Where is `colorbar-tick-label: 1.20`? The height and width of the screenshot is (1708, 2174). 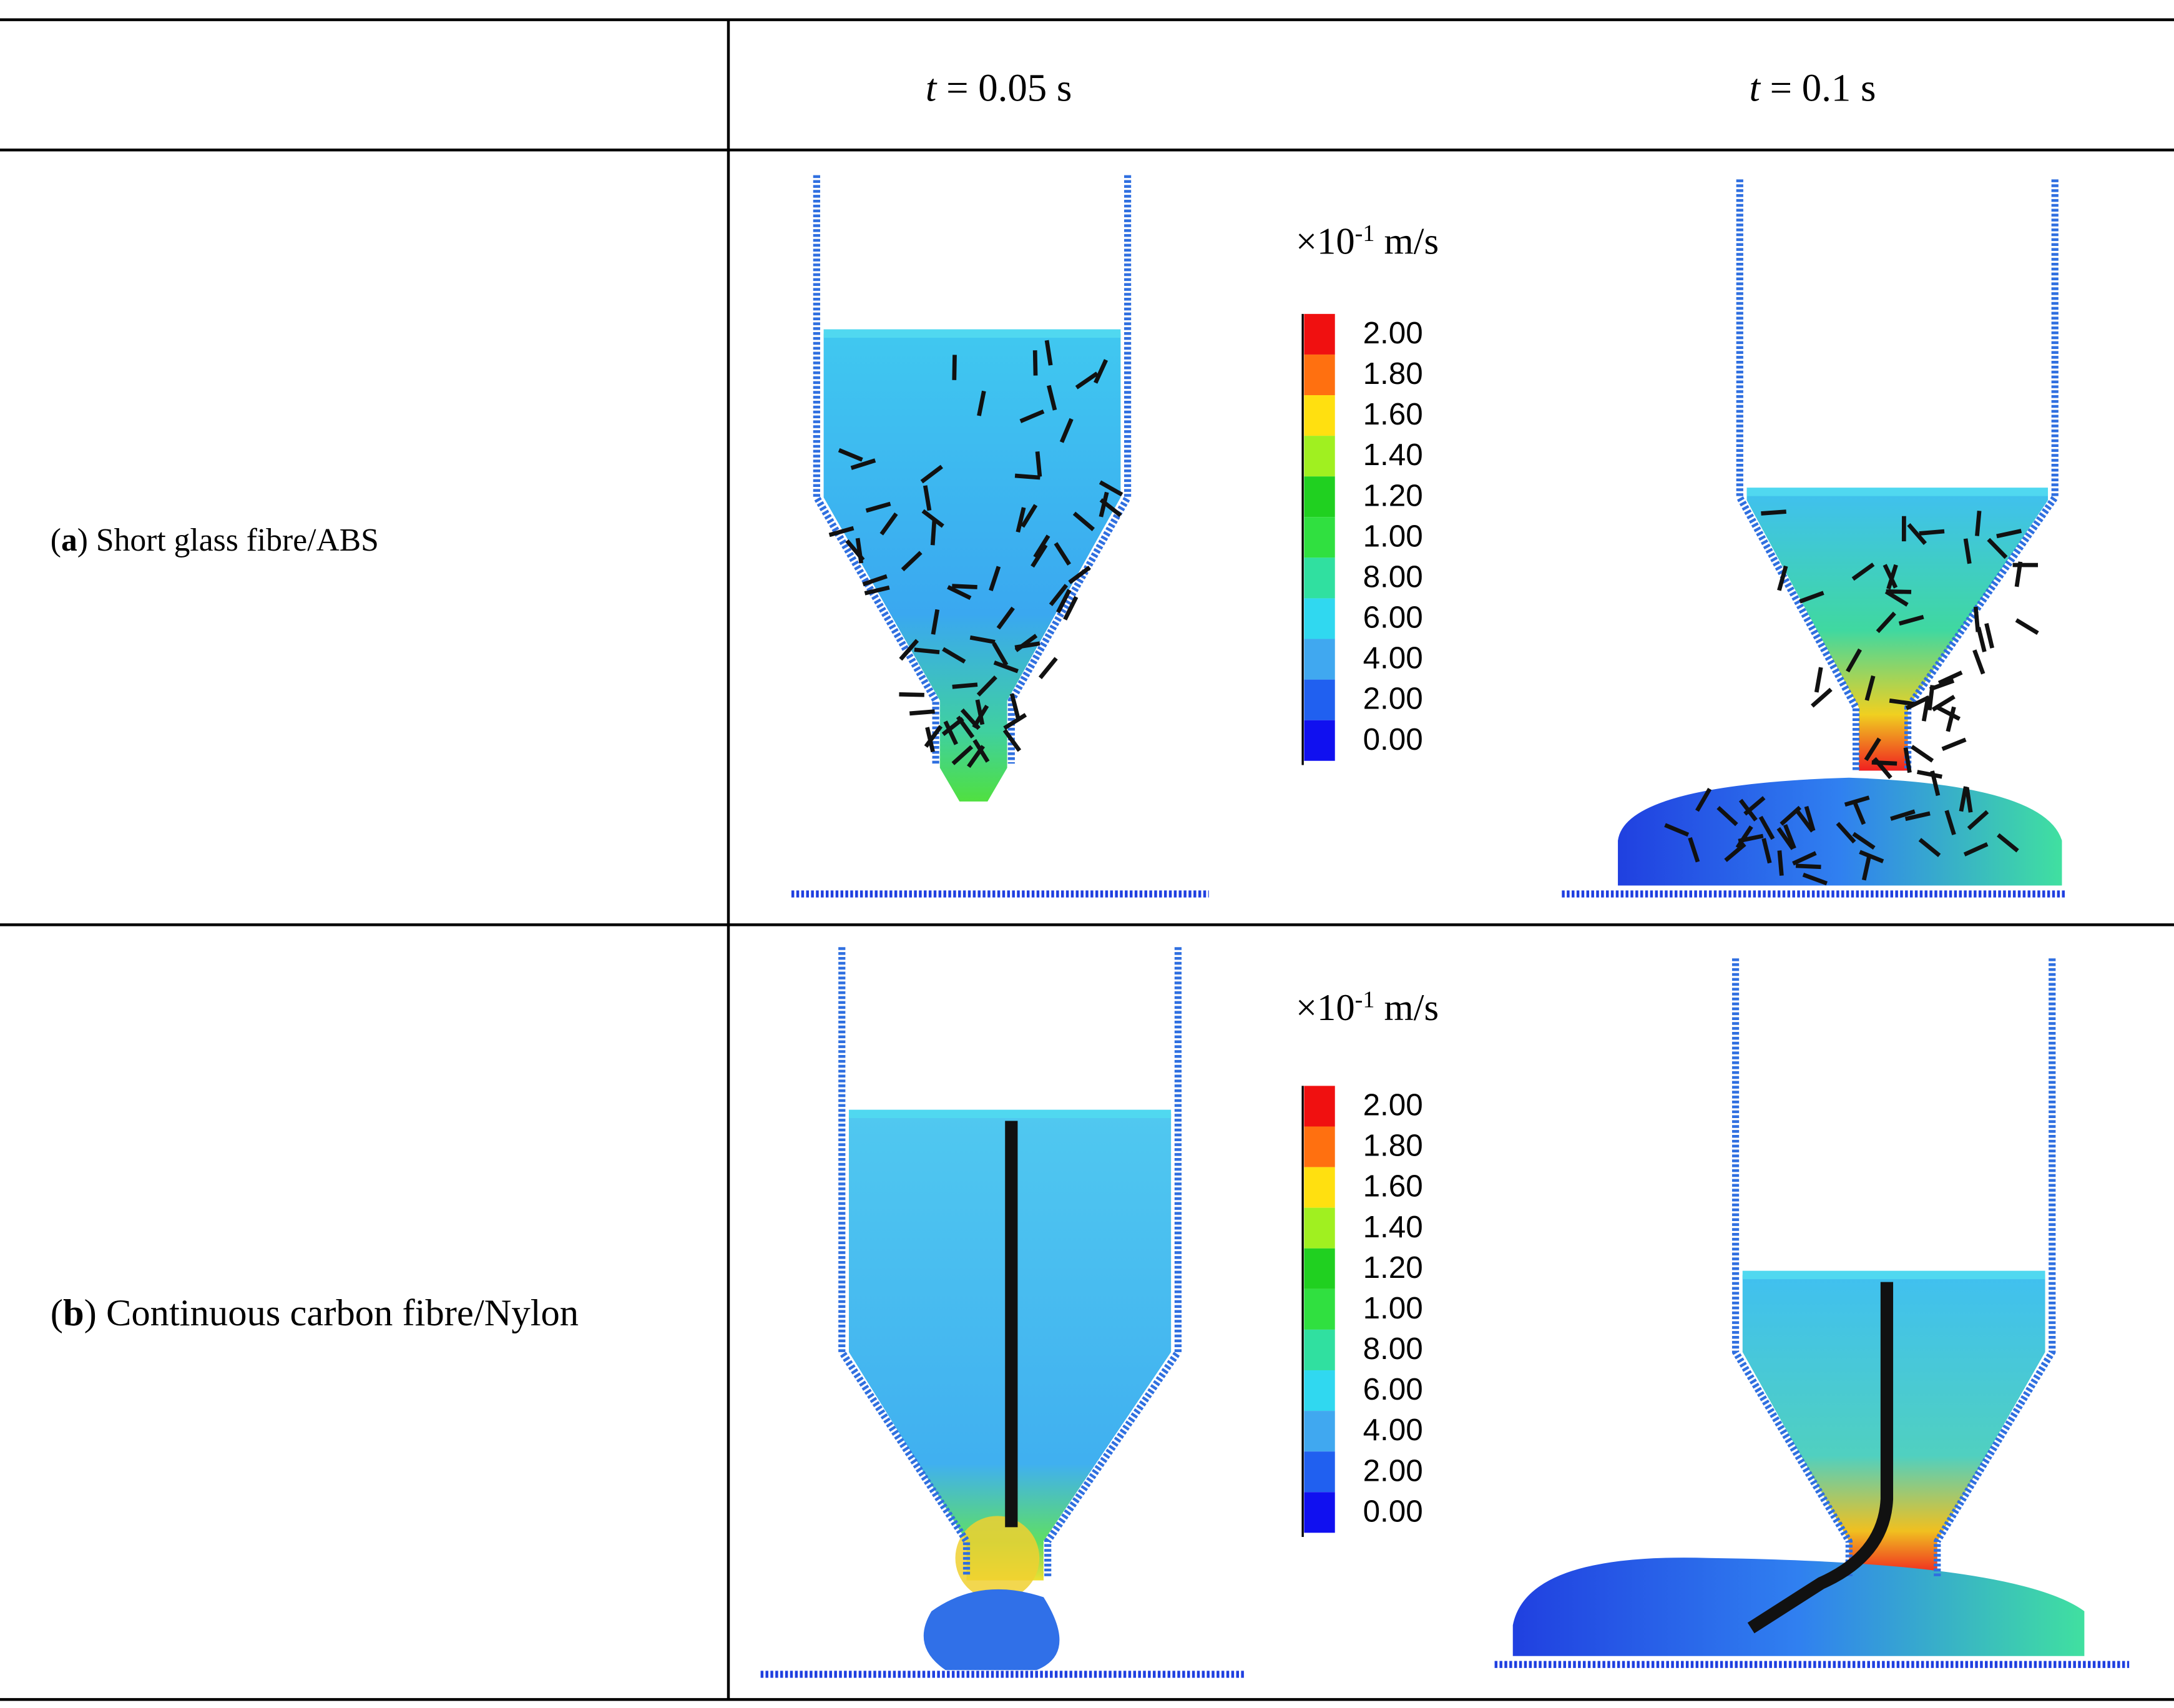 colorbar-tick-label: 1.20 is located at coordinates (1393, 1267).